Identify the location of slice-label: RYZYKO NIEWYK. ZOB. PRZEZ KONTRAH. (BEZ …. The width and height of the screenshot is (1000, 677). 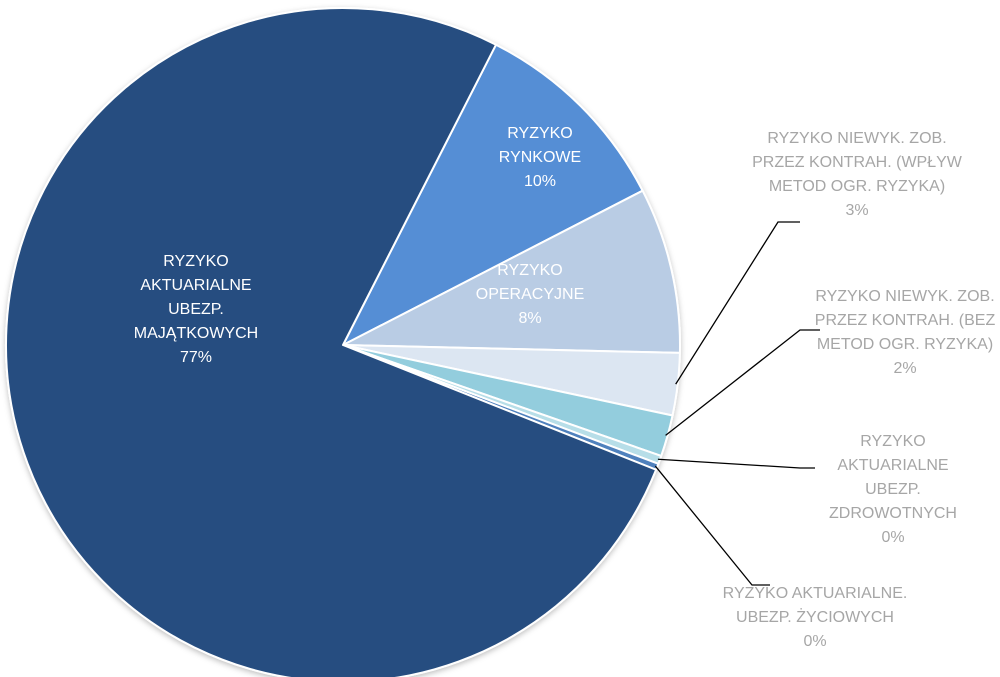
(902, 333).